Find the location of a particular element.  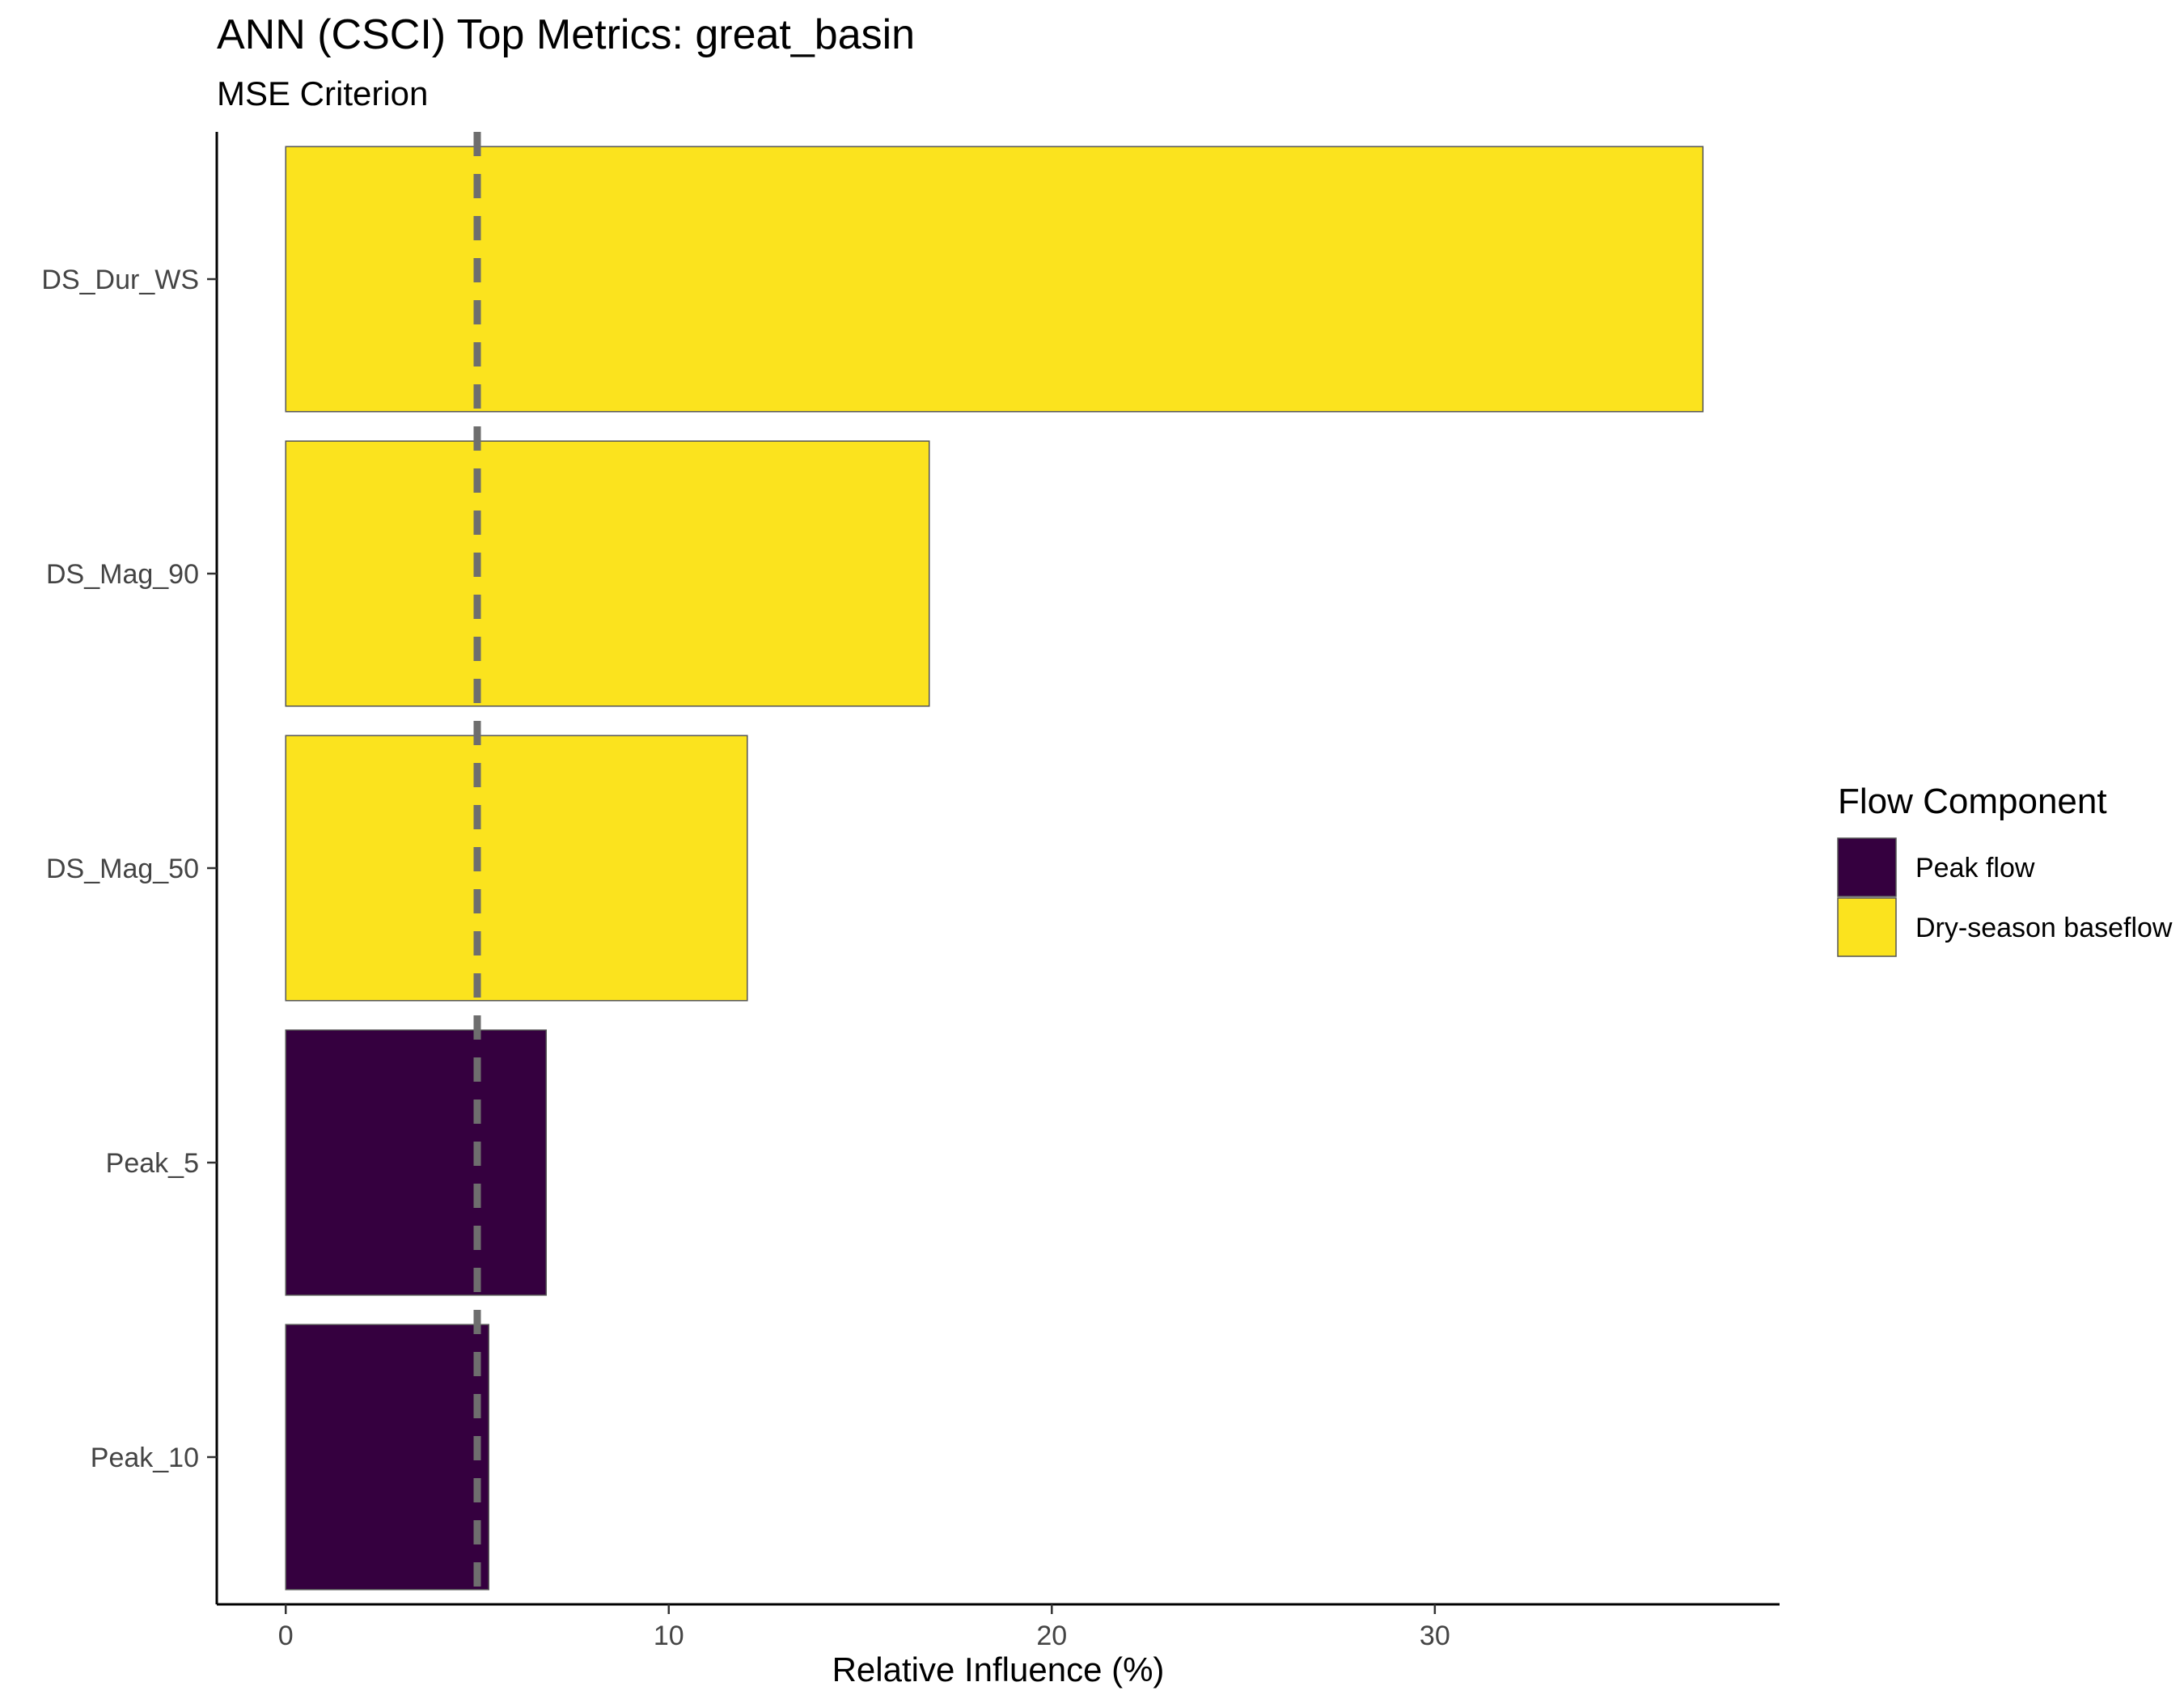

chart-subtitle: MSE Criterion is located at coordinates (322, 93).